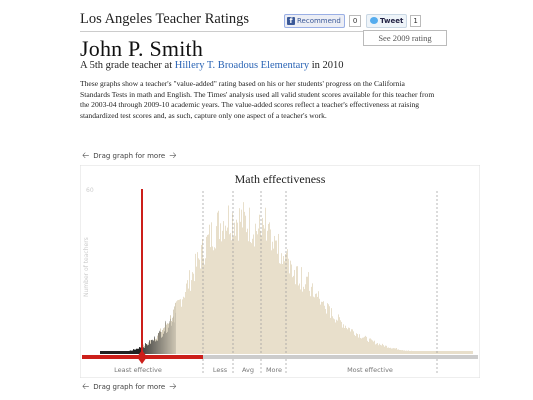  I want to click on site-title: Los Angeles Teacher Ratings, so click(165, 19).